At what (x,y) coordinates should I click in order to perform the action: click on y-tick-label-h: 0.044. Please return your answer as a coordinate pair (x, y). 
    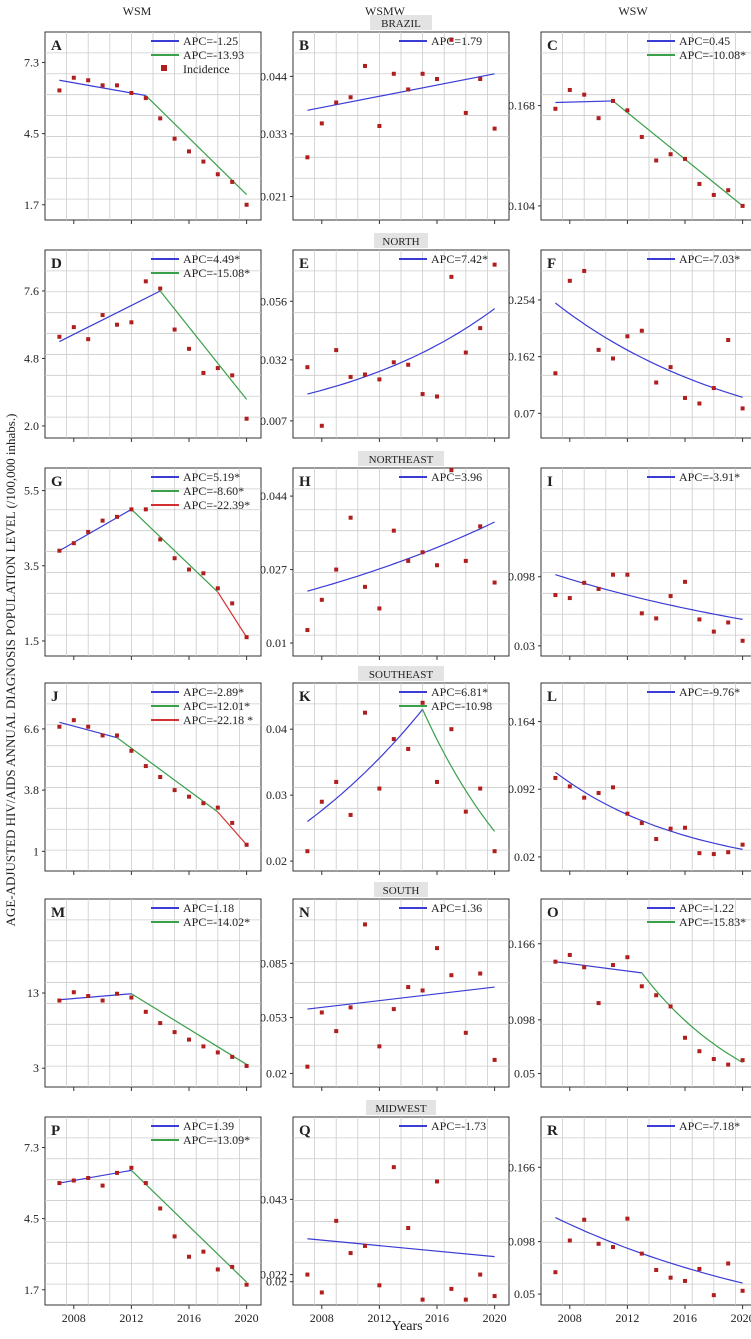
    Looking at the image, I should click on (273, 496).